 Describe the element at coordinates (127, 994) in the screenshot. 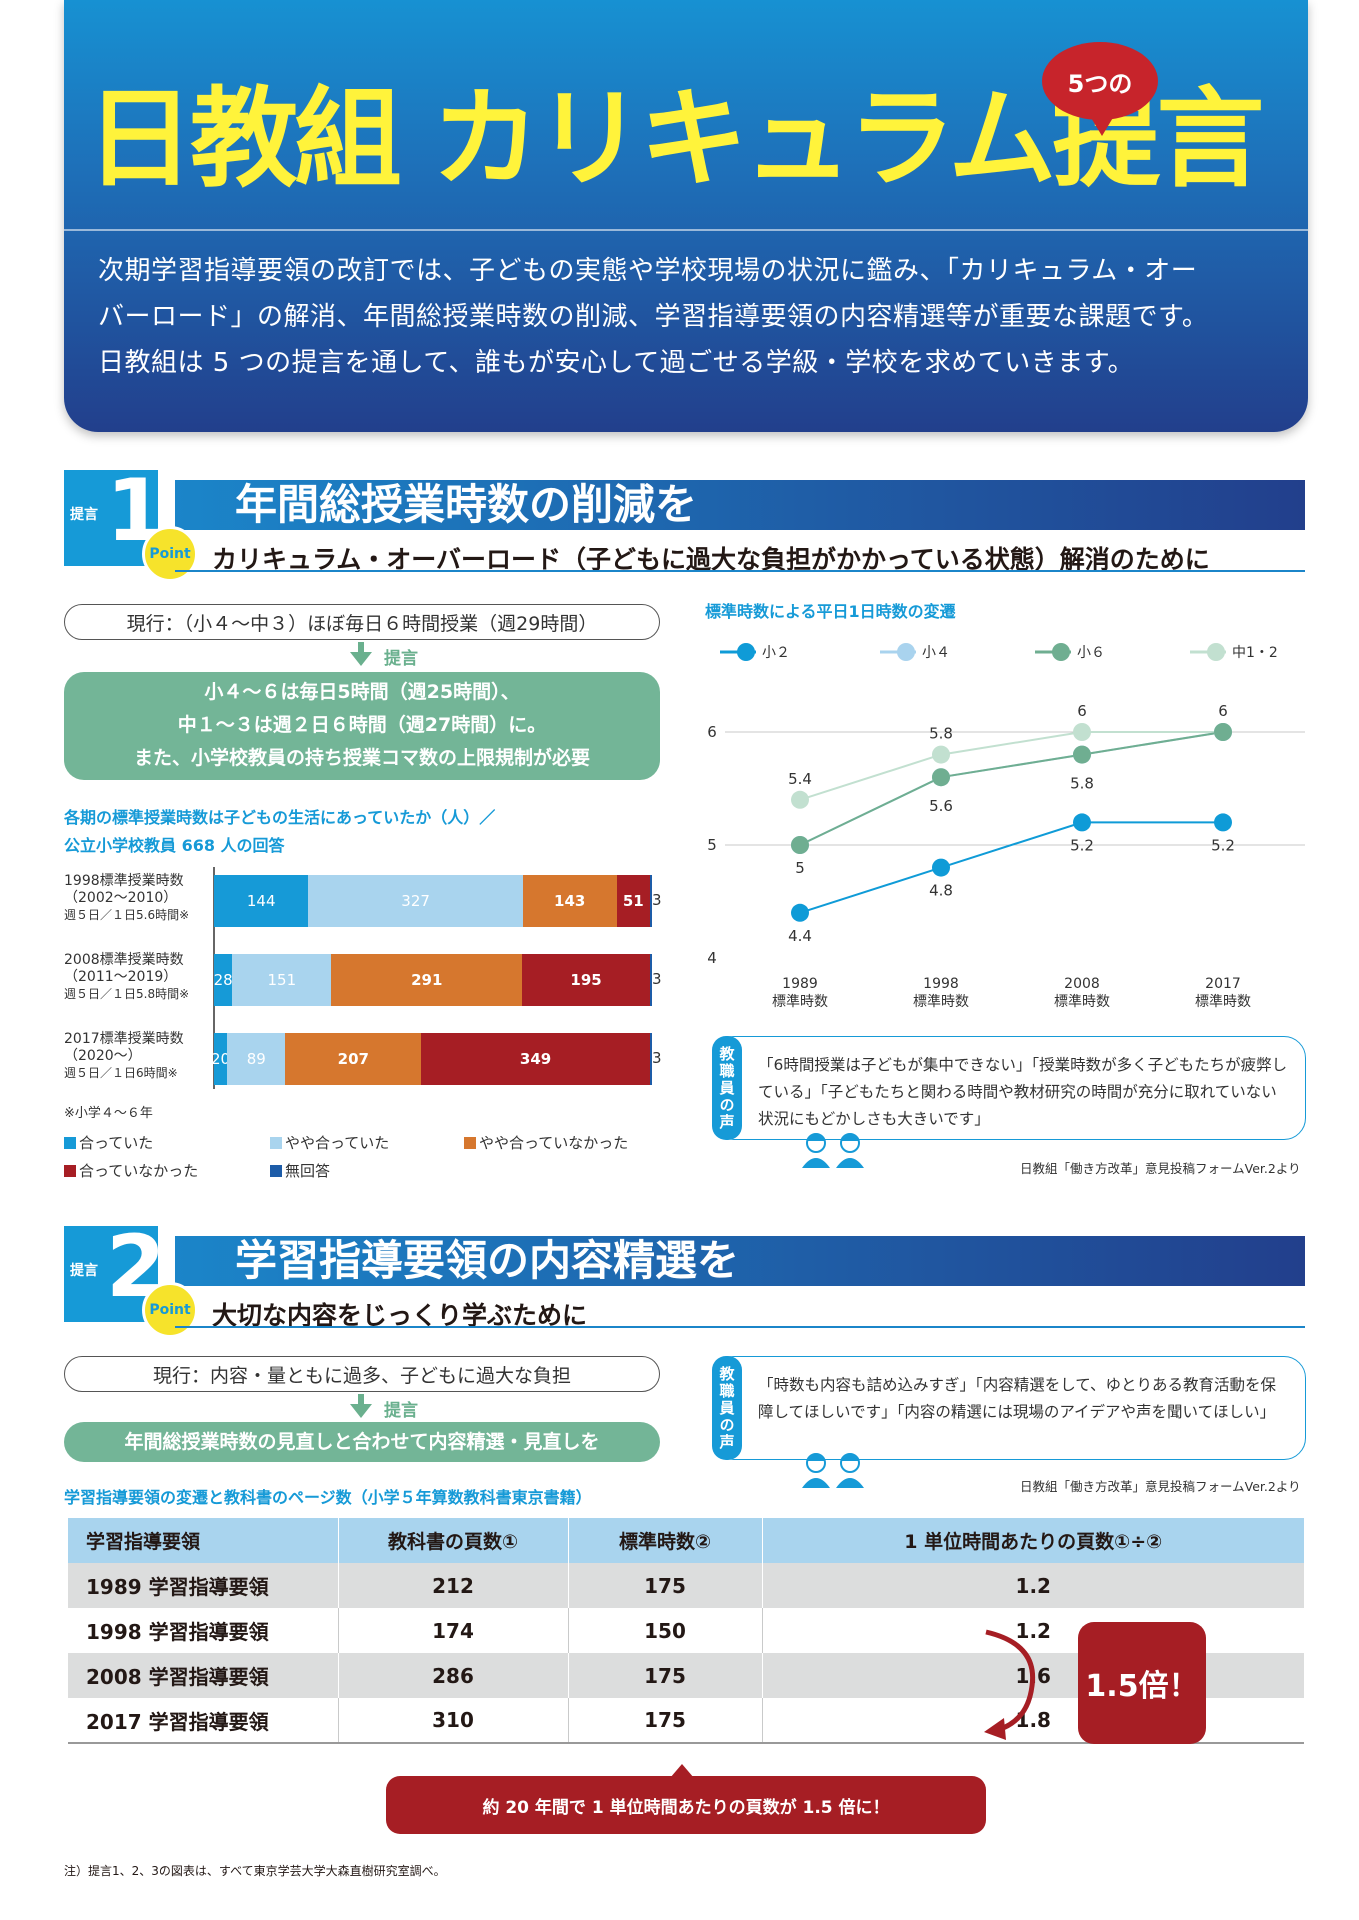

I see `row-label-hours: 週５日／１日5.8時間※` at that location.